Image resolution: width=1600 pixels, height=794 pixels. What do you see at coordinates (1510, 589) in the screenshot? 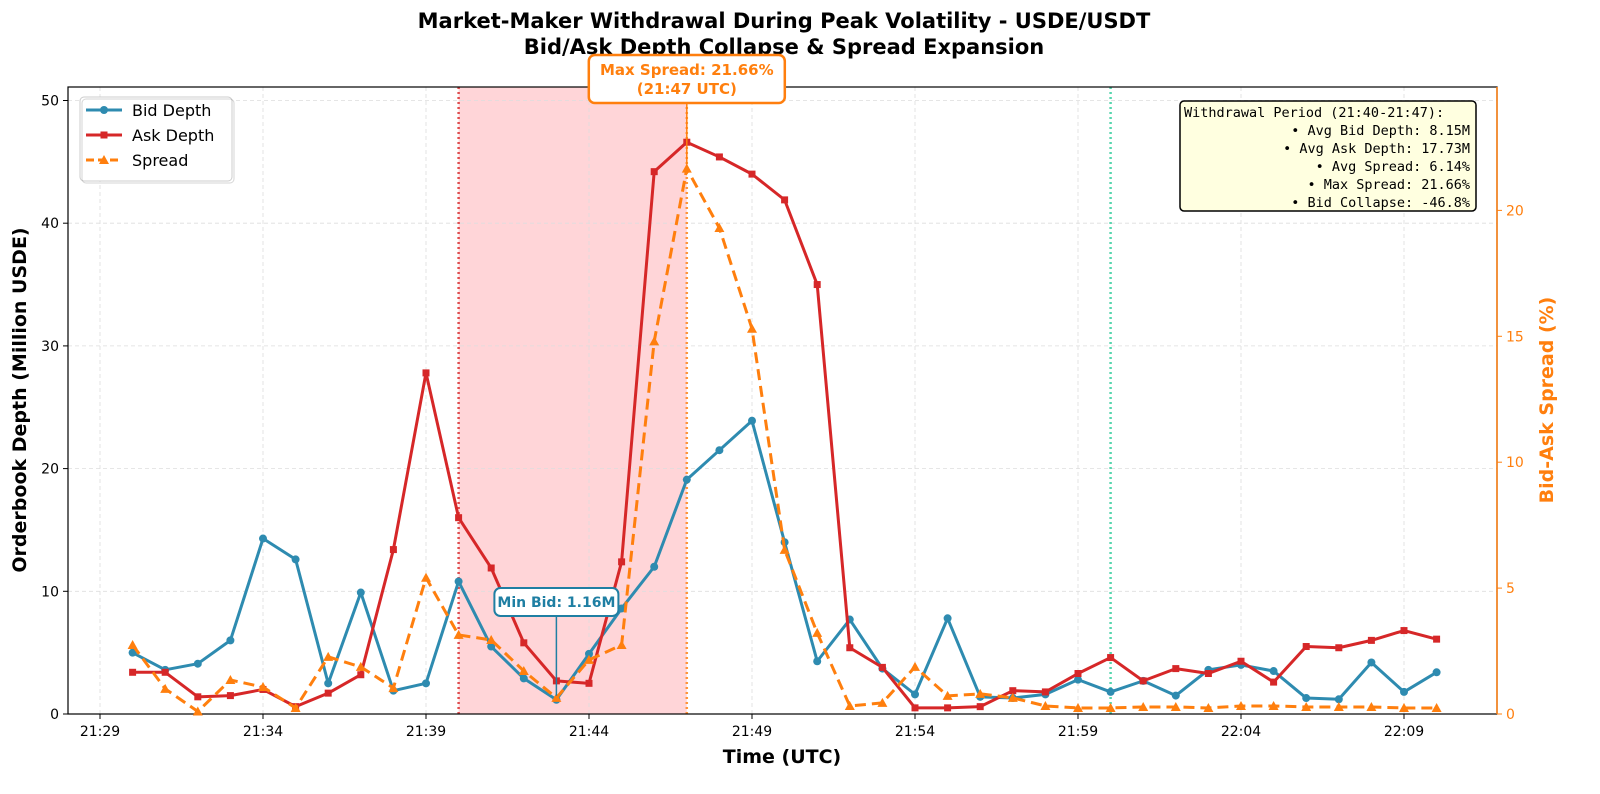
I see `y-right-tick-label: 5` at bounding box center [1510, 589].